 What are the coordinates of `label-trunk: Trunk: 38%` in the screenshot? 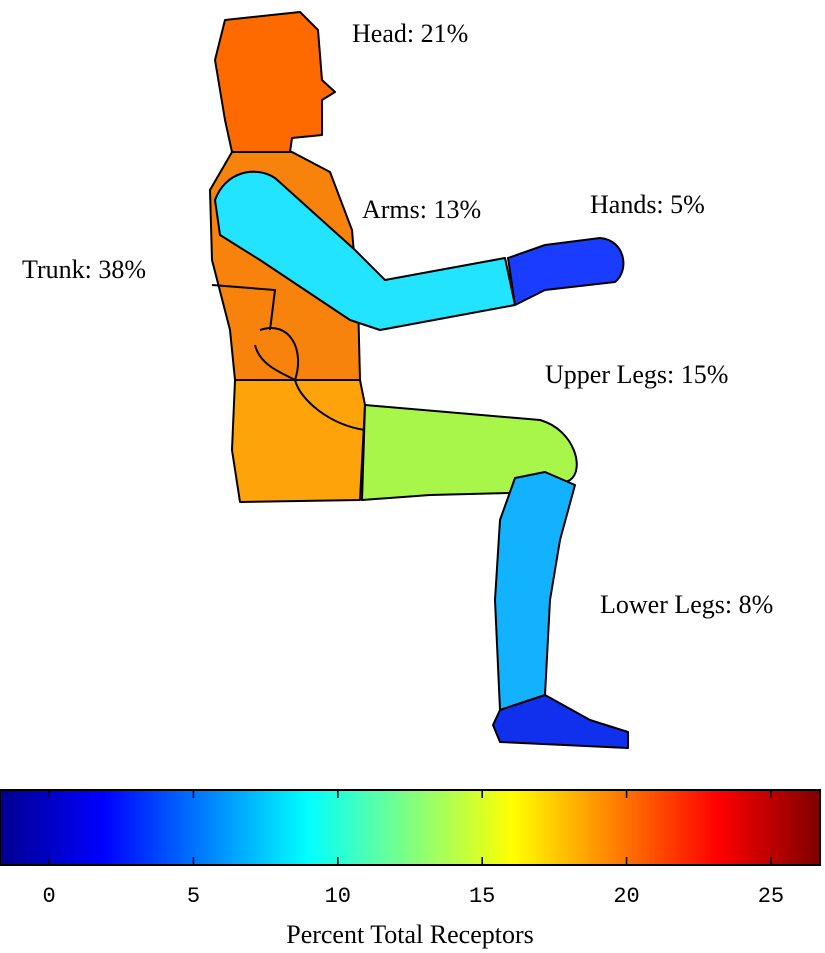 It's located at (84, 269).